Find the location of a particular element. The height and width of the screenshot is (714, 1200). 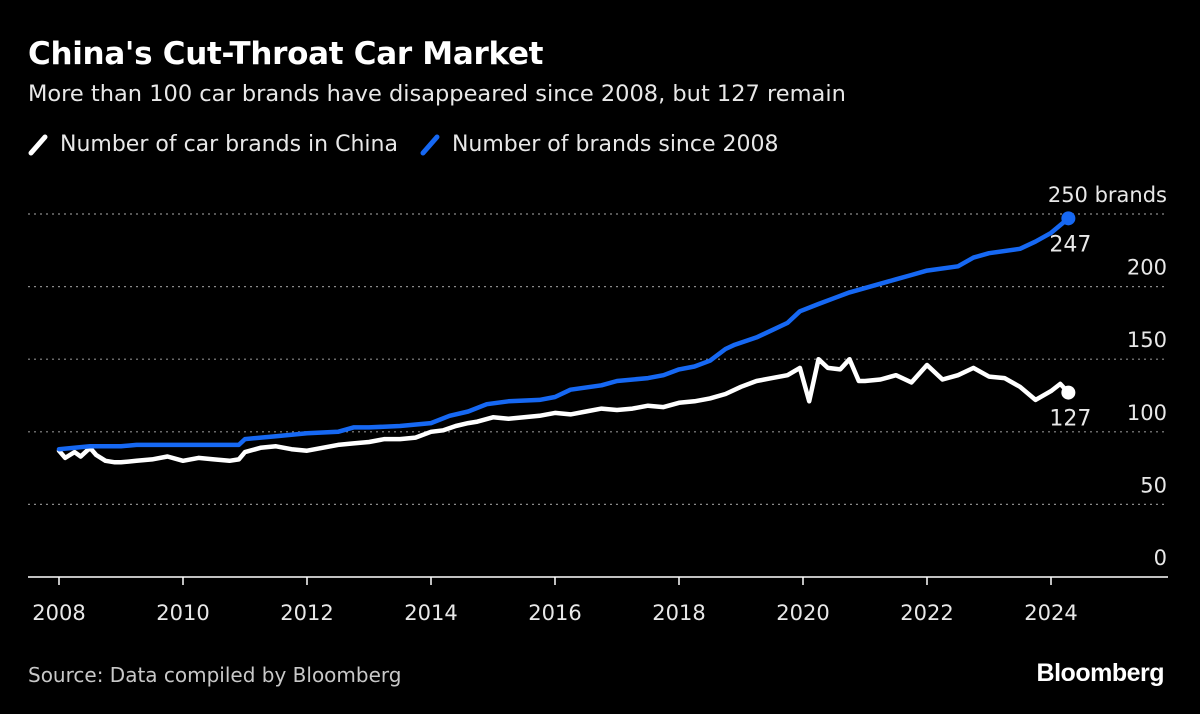

end-markers: 127 247 is located at coordinates (1070, 321).